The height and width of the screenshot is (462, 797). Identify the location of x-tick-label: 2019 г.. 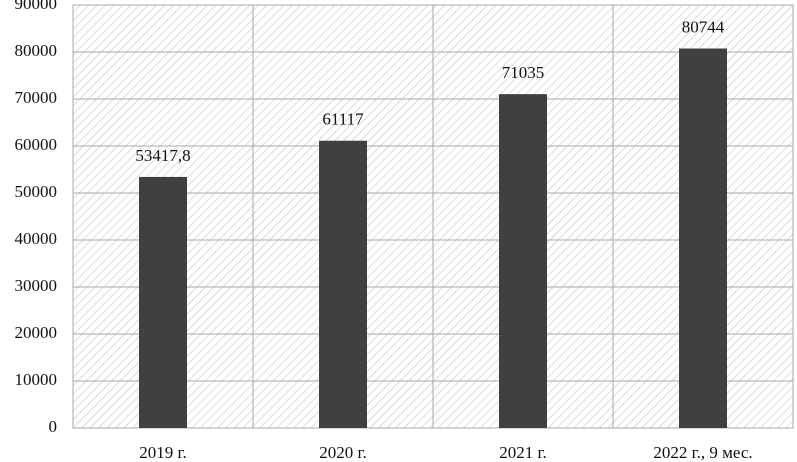
(163, 452).